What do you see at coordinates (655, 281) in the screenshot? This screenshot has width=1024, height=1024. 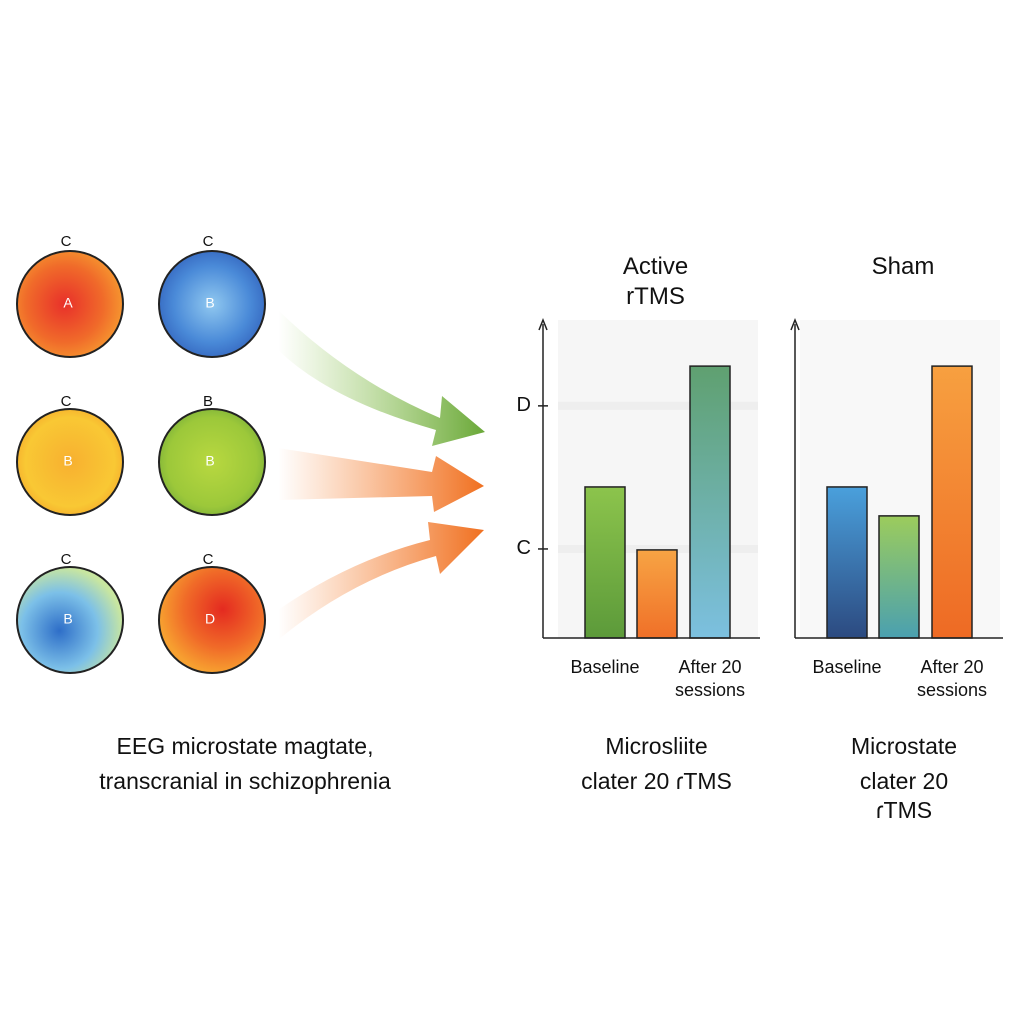 I see `chart-title: Active rTMS` at bounding box center [655, 281].